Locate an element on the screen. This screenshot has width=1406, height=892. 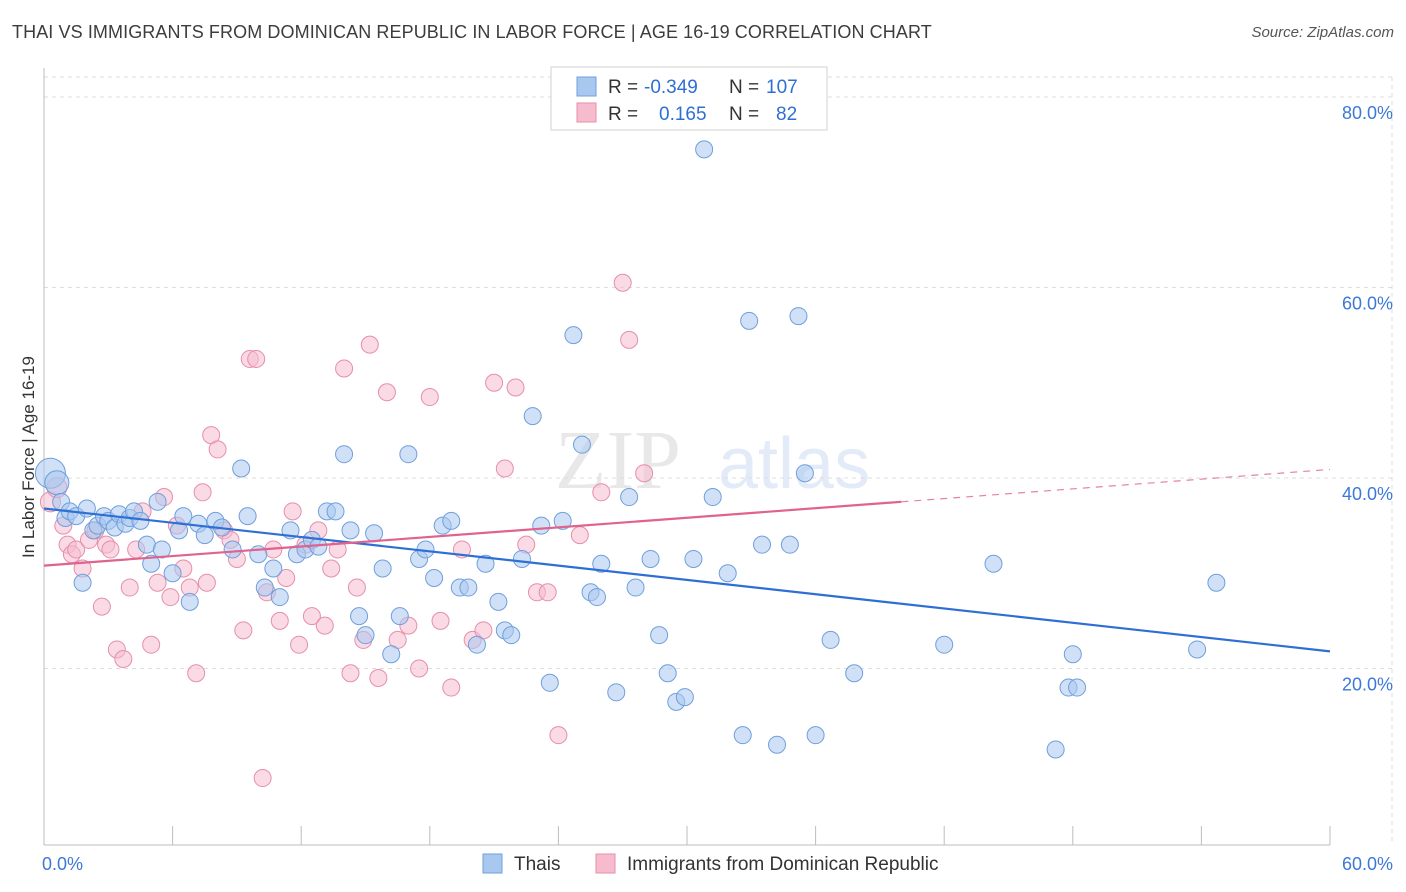
x-axis-tick-labels: 0.0% 60.0% is located at coordinates (717, 864).